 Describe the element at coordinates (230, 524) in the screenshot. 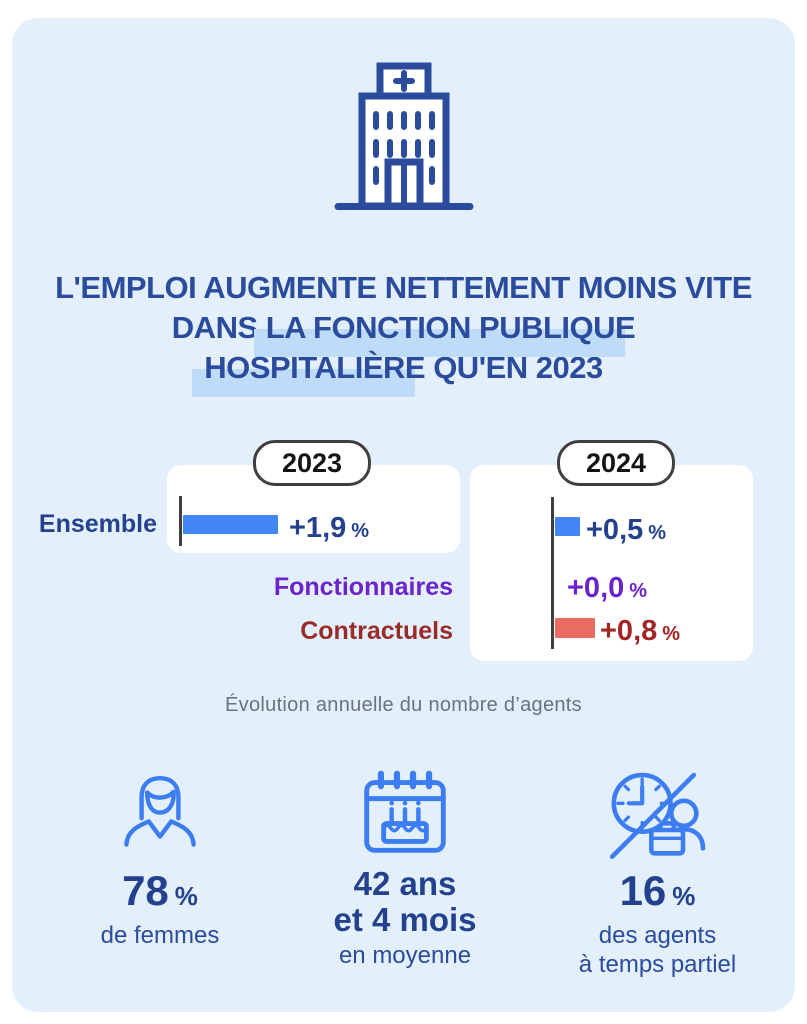

I see `bar-2023-ensemble` at that location.